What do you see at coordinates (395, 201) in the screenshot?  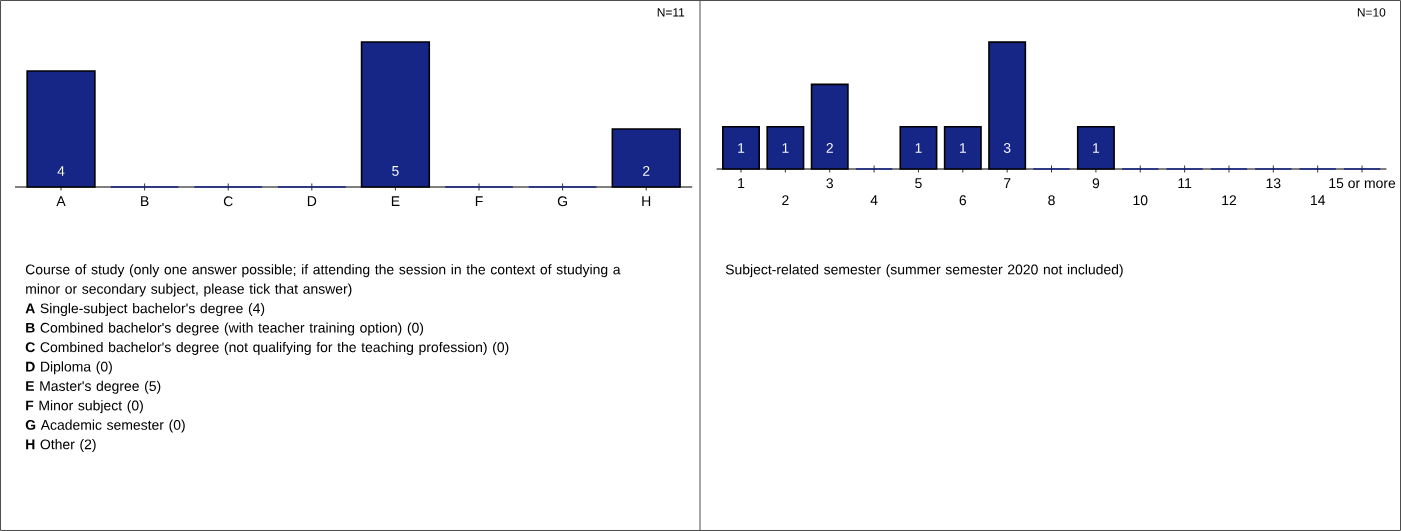 I see `x-tick-label: E` at bounding box center [395, 201].